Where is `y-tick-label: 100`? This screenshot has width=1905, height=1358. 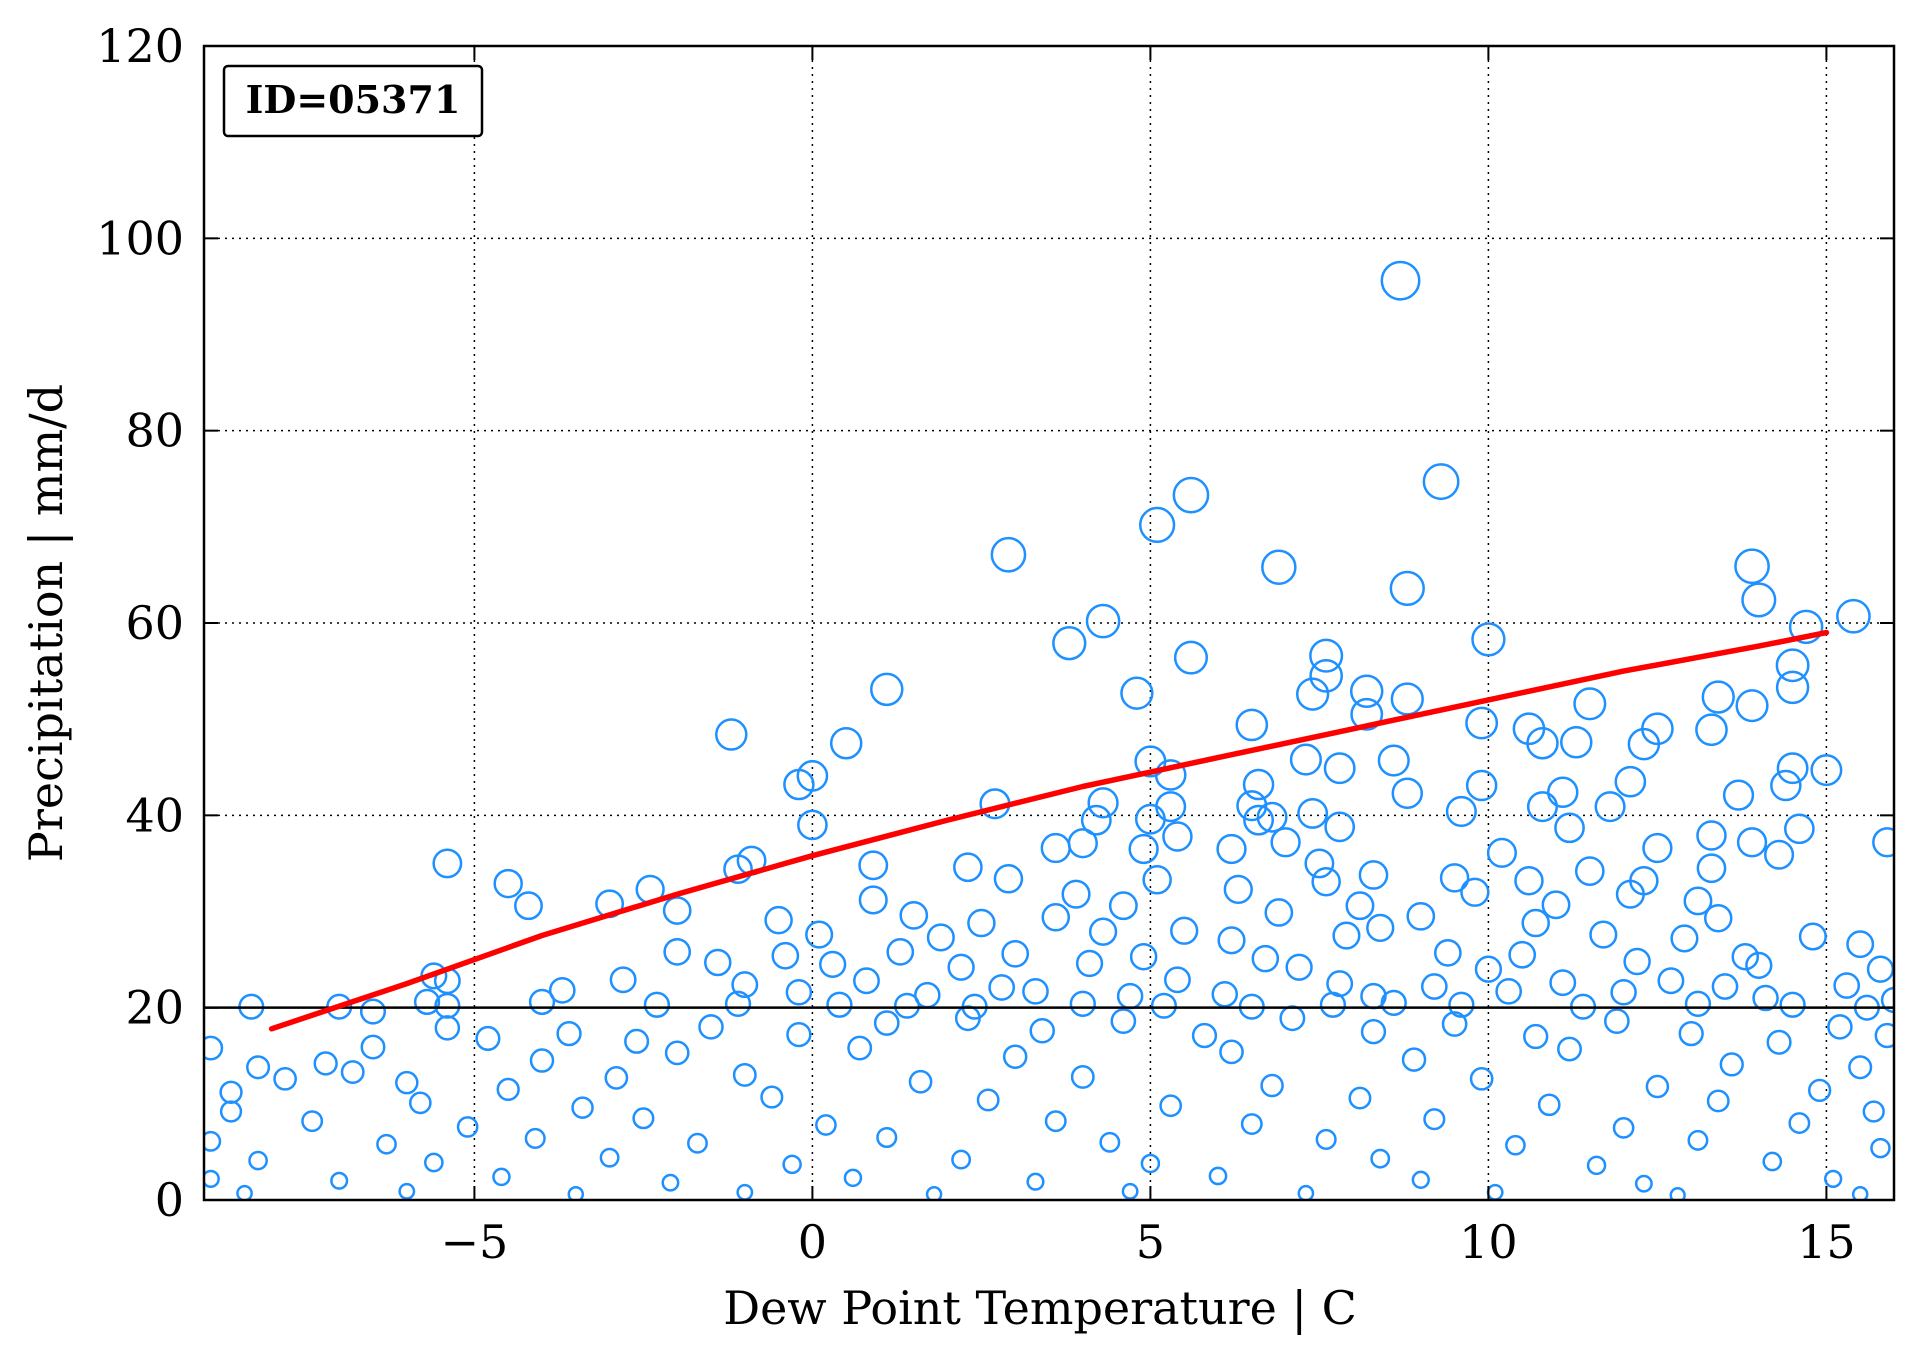
y-tick-label: 100 is located at coordinates (140, 238).